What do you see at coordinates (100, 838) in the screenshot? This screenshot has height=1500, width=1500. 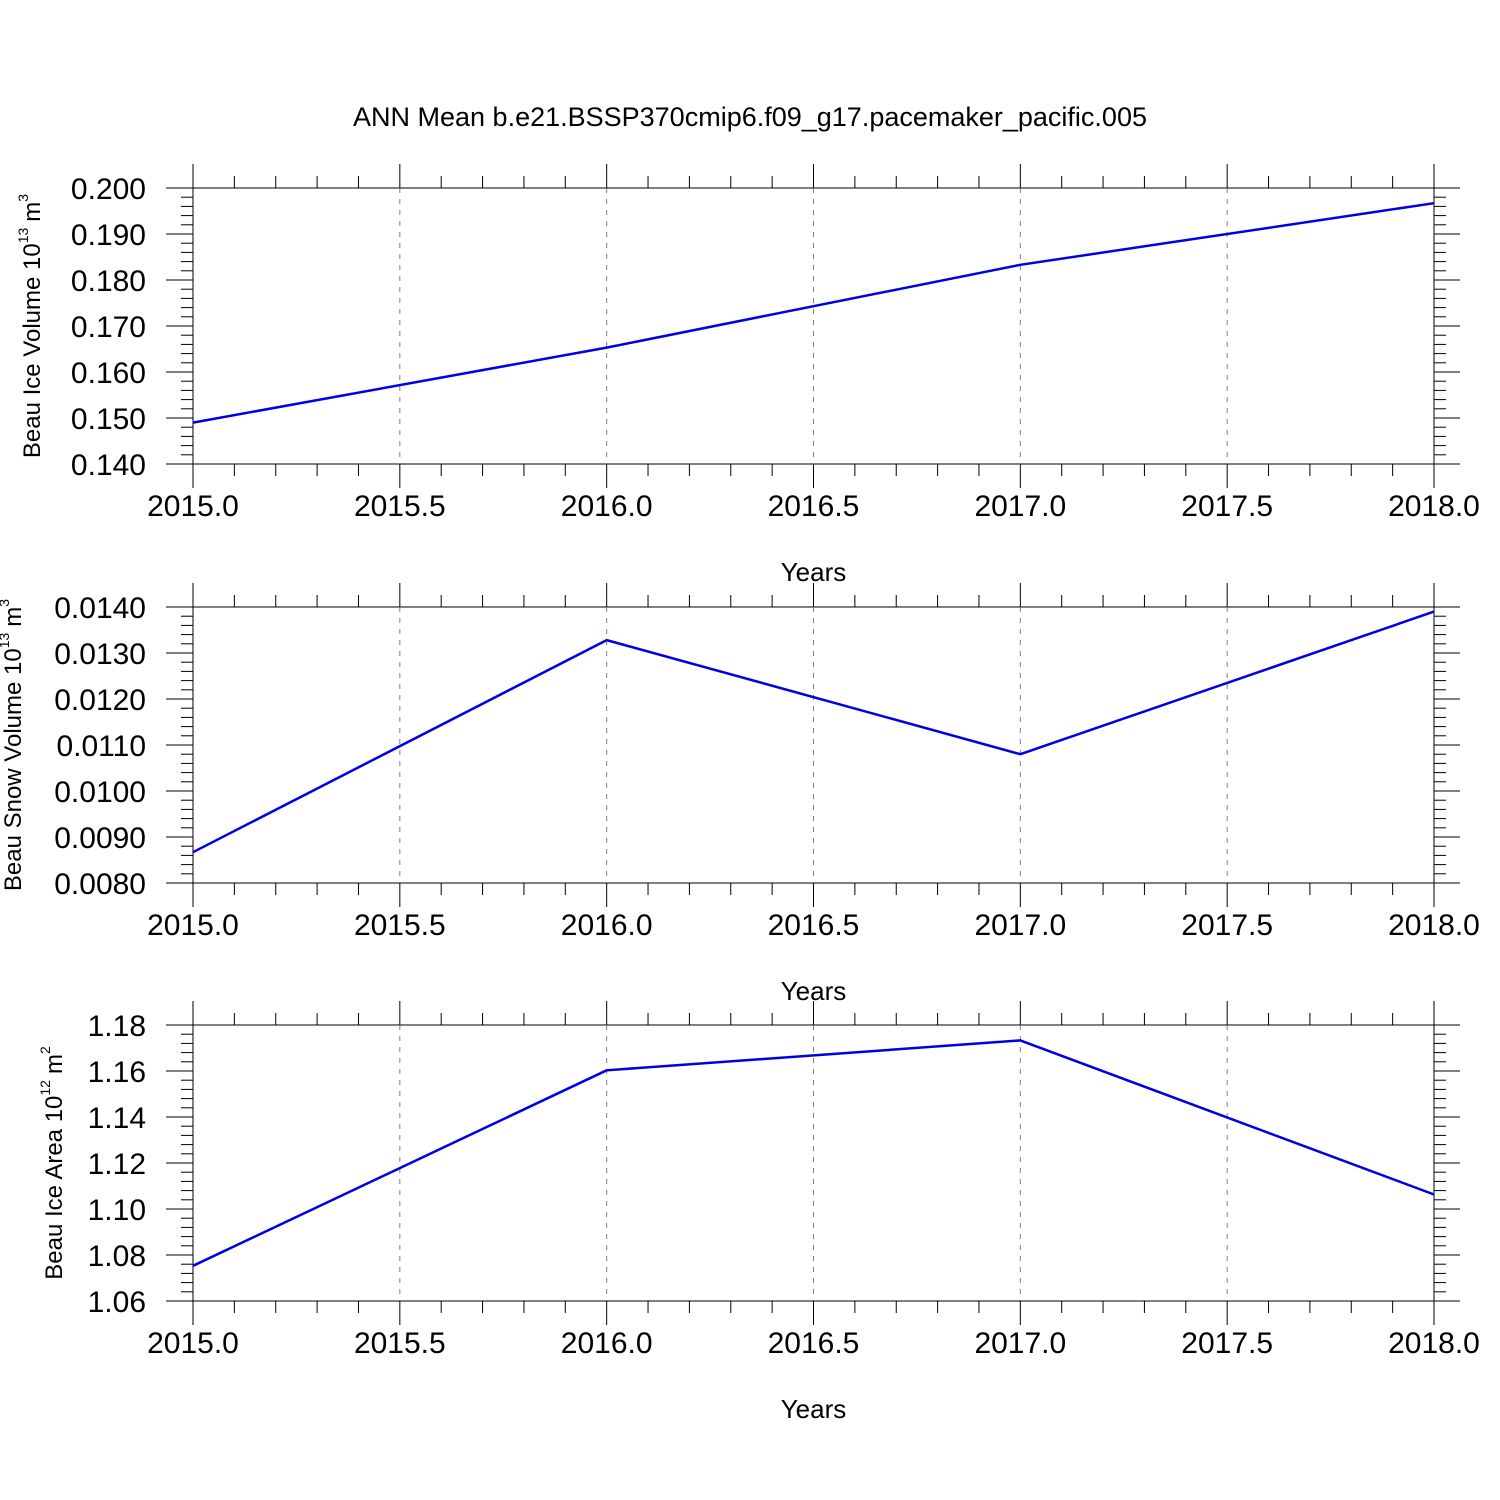 I see `y-tick-label: 0.0090` at bounding box center [100, 838].